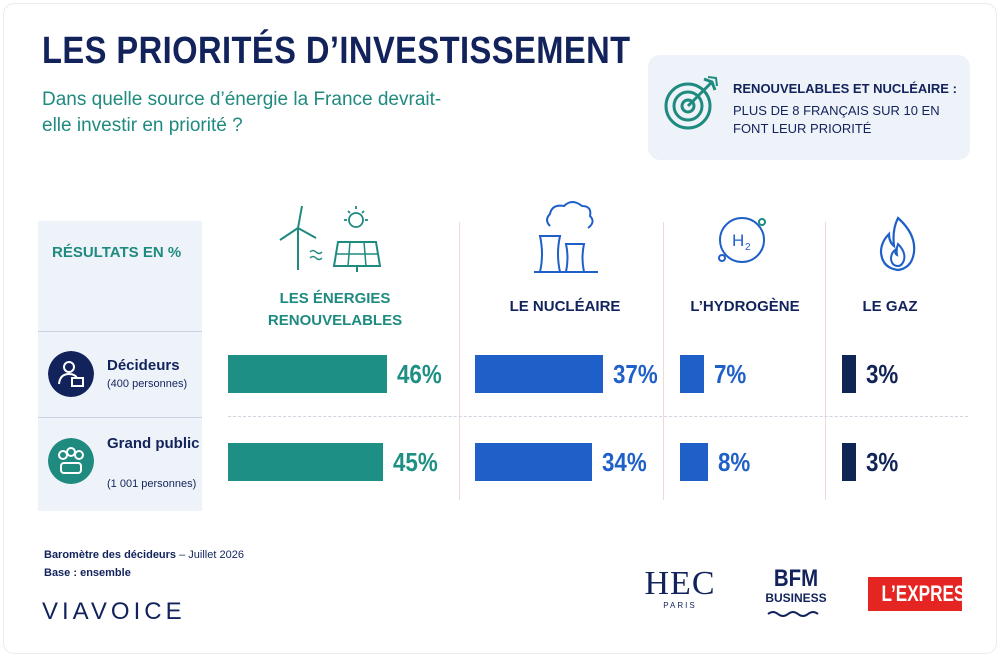 The width and height of the screenshot is (1000, 657). What do you see at coordinates (691, 103) in the screenshot?
I see `target-arrow-icon` at bounding box center [691, 103].